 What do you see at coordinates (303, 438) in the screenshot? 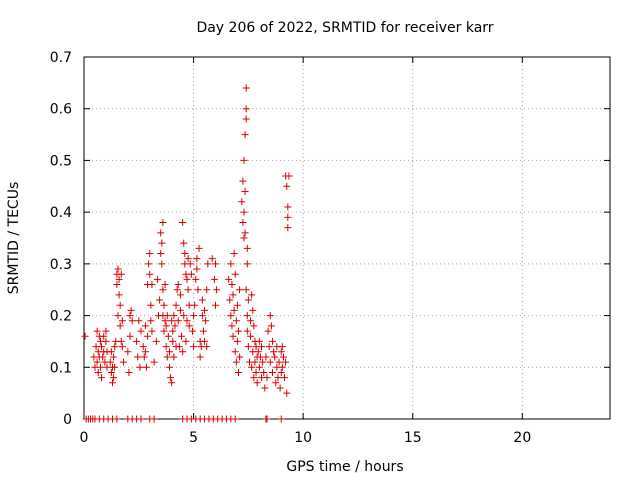
I see `x-tick-label: 10` at bounding box center [303, 438].